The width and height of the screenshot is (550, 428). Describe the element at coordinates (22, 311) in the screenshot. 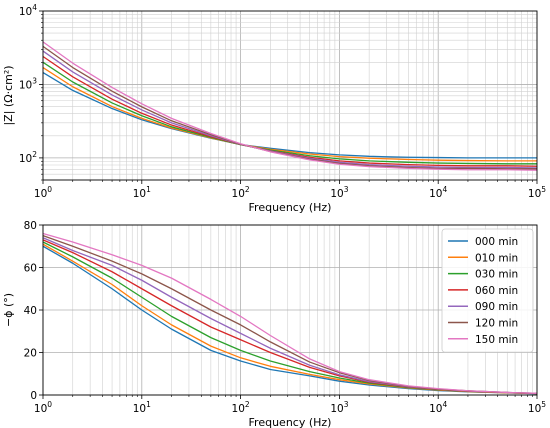

I see `y-axis: 0 20 40 60 80 −ϕ (°)` at that location.